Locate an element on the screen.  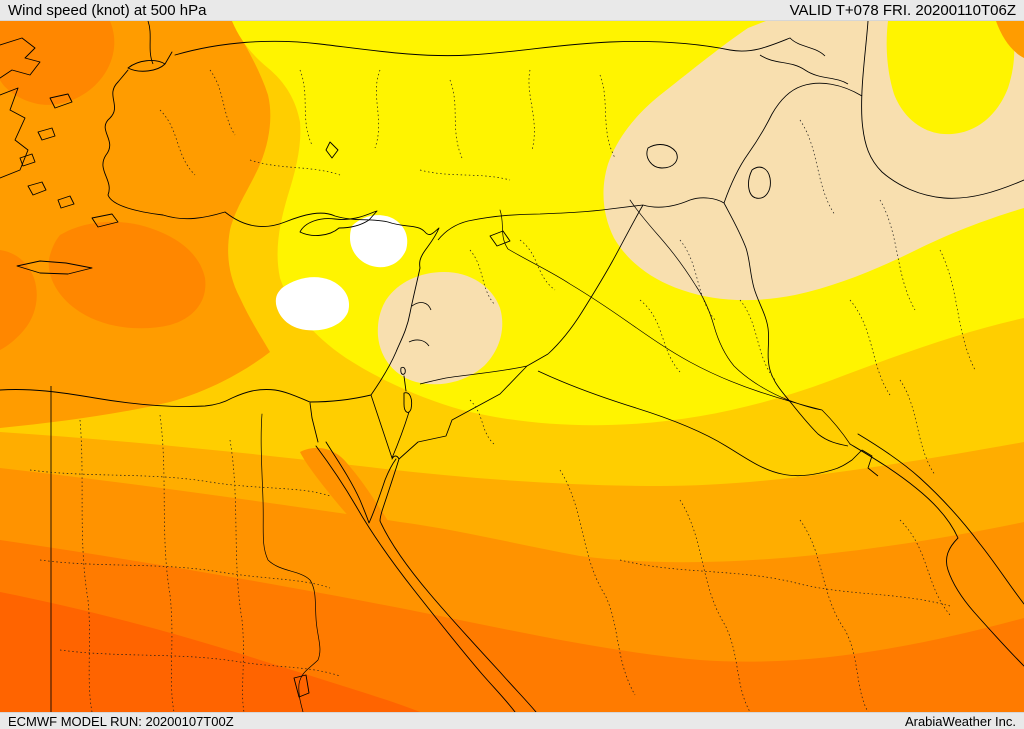
admin-boundaries-iraq is located at coordinates (707, 310).